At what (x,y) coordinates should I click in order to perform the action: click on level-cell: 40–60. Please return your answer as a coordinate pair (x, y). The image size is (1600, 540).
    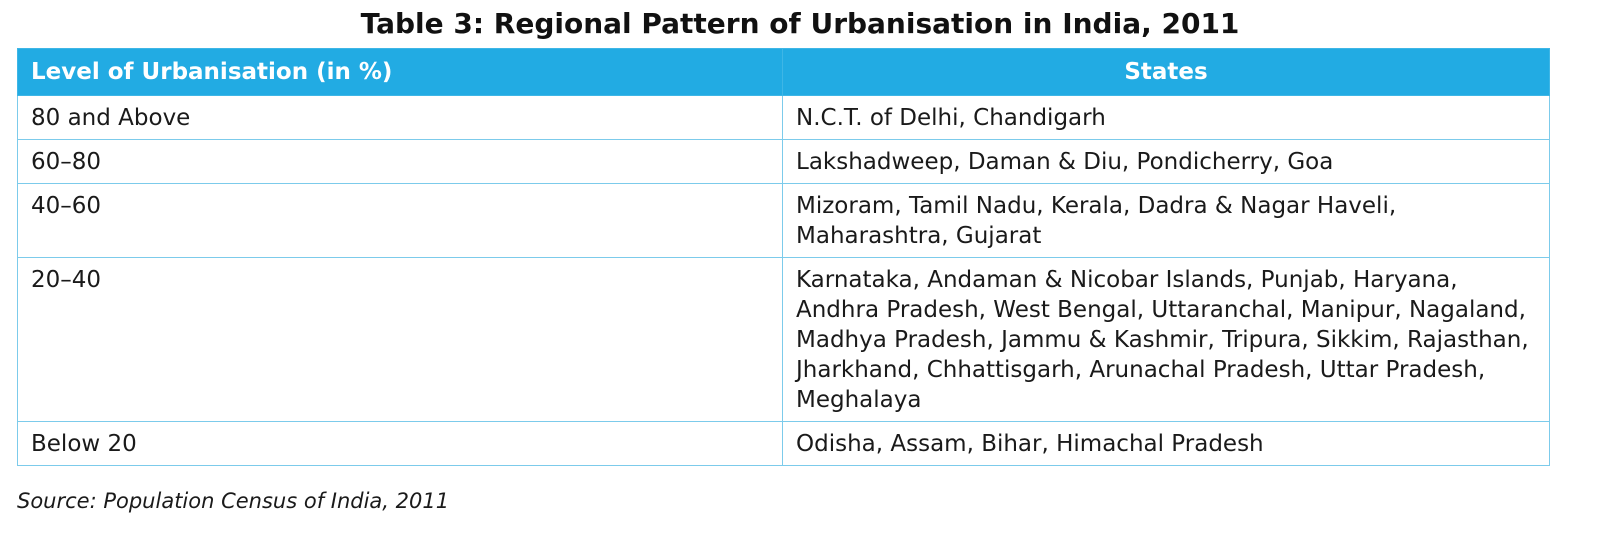
    Looking at the image, I should click on (400, 220).